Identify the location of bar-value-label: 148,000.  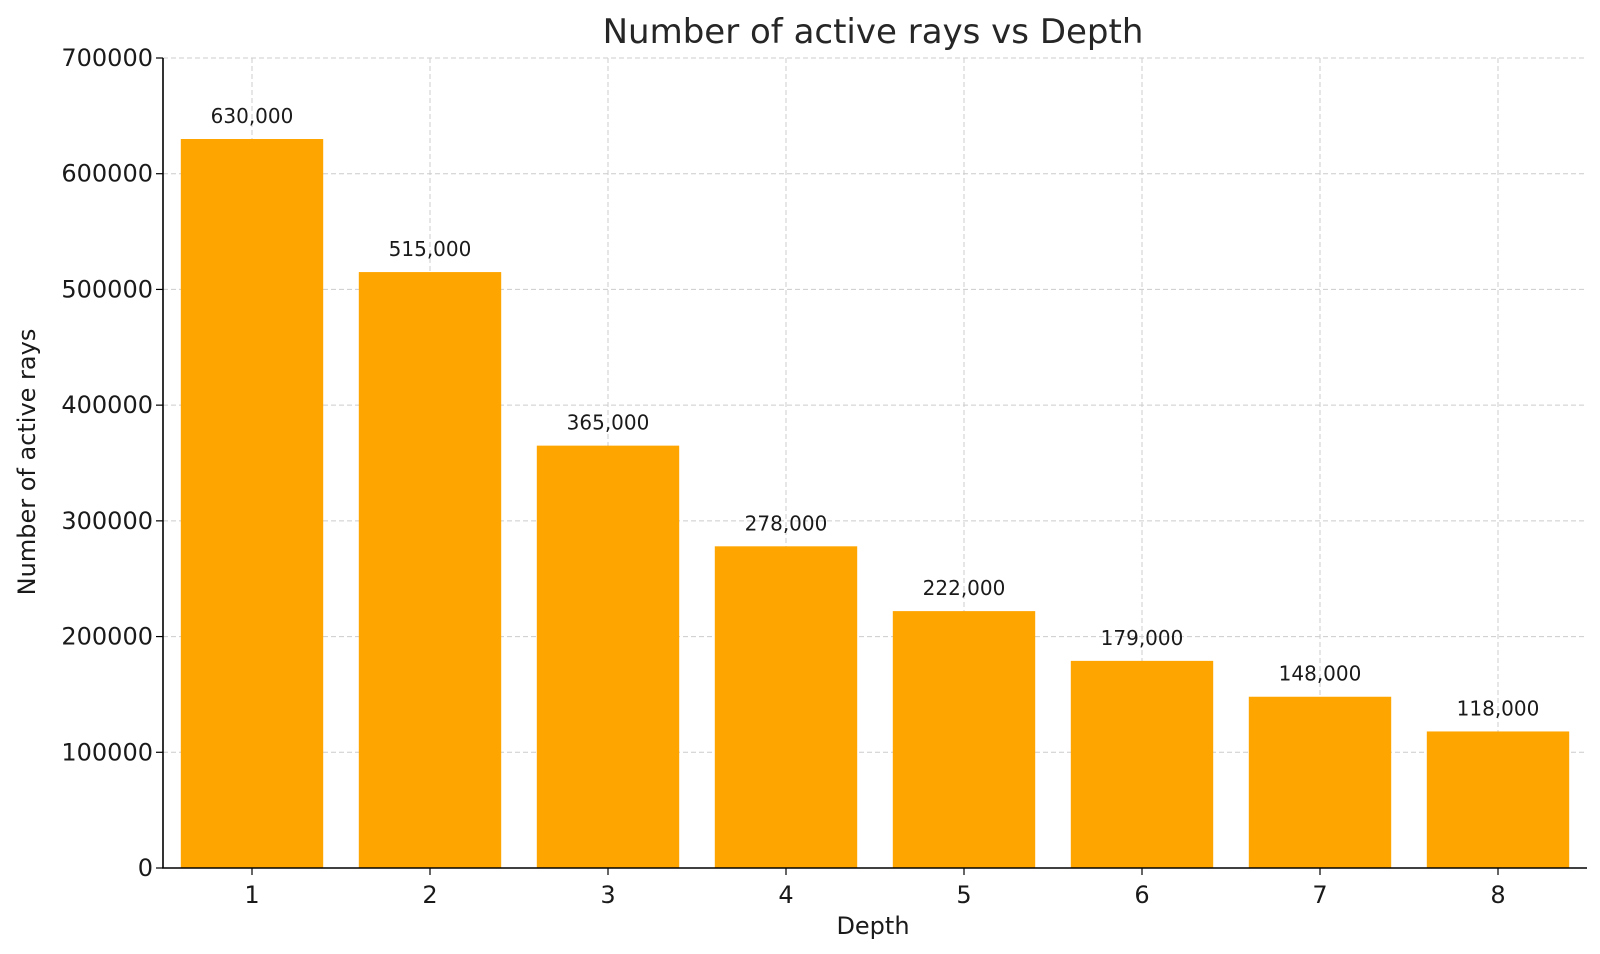
(1320, 674).